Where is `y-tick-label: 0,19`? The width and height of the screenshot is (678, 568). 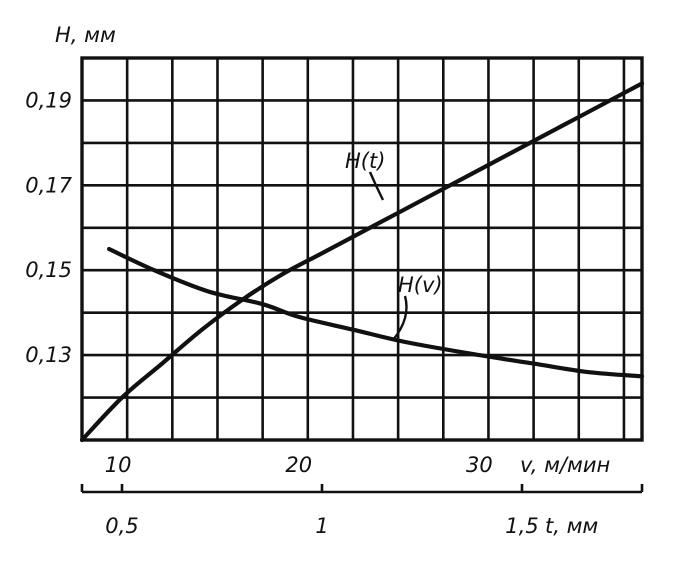 y-tick-label: 0,19 is located at coordinates (48, 100).